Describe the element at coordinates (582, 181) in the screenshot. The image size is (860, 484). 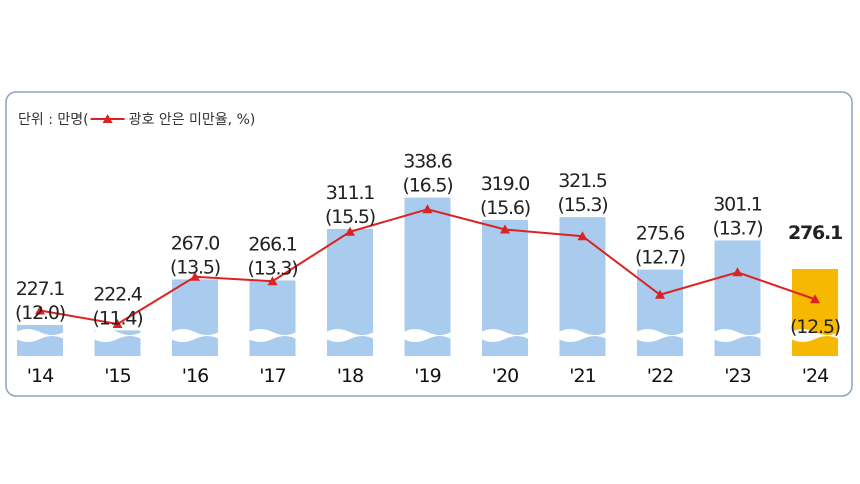
I see `bar-value-label-7: 321.5` at that location.